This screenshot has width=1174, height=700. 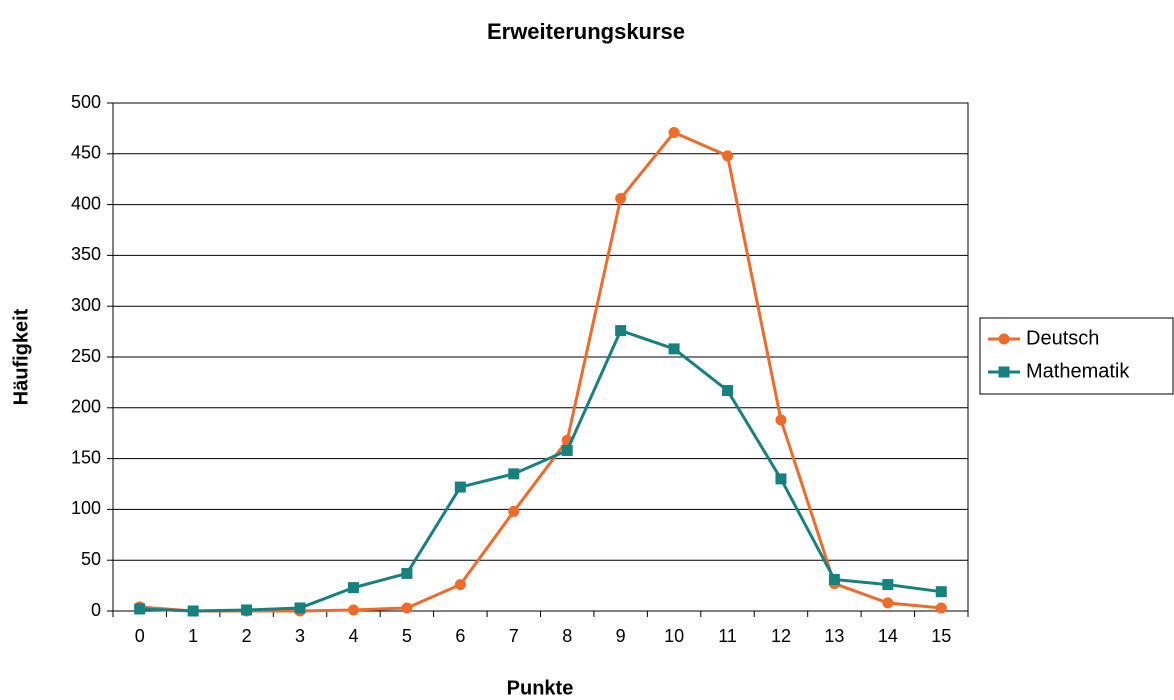 I want to click on x-tick-label: 1, so click(x=193, y=636).